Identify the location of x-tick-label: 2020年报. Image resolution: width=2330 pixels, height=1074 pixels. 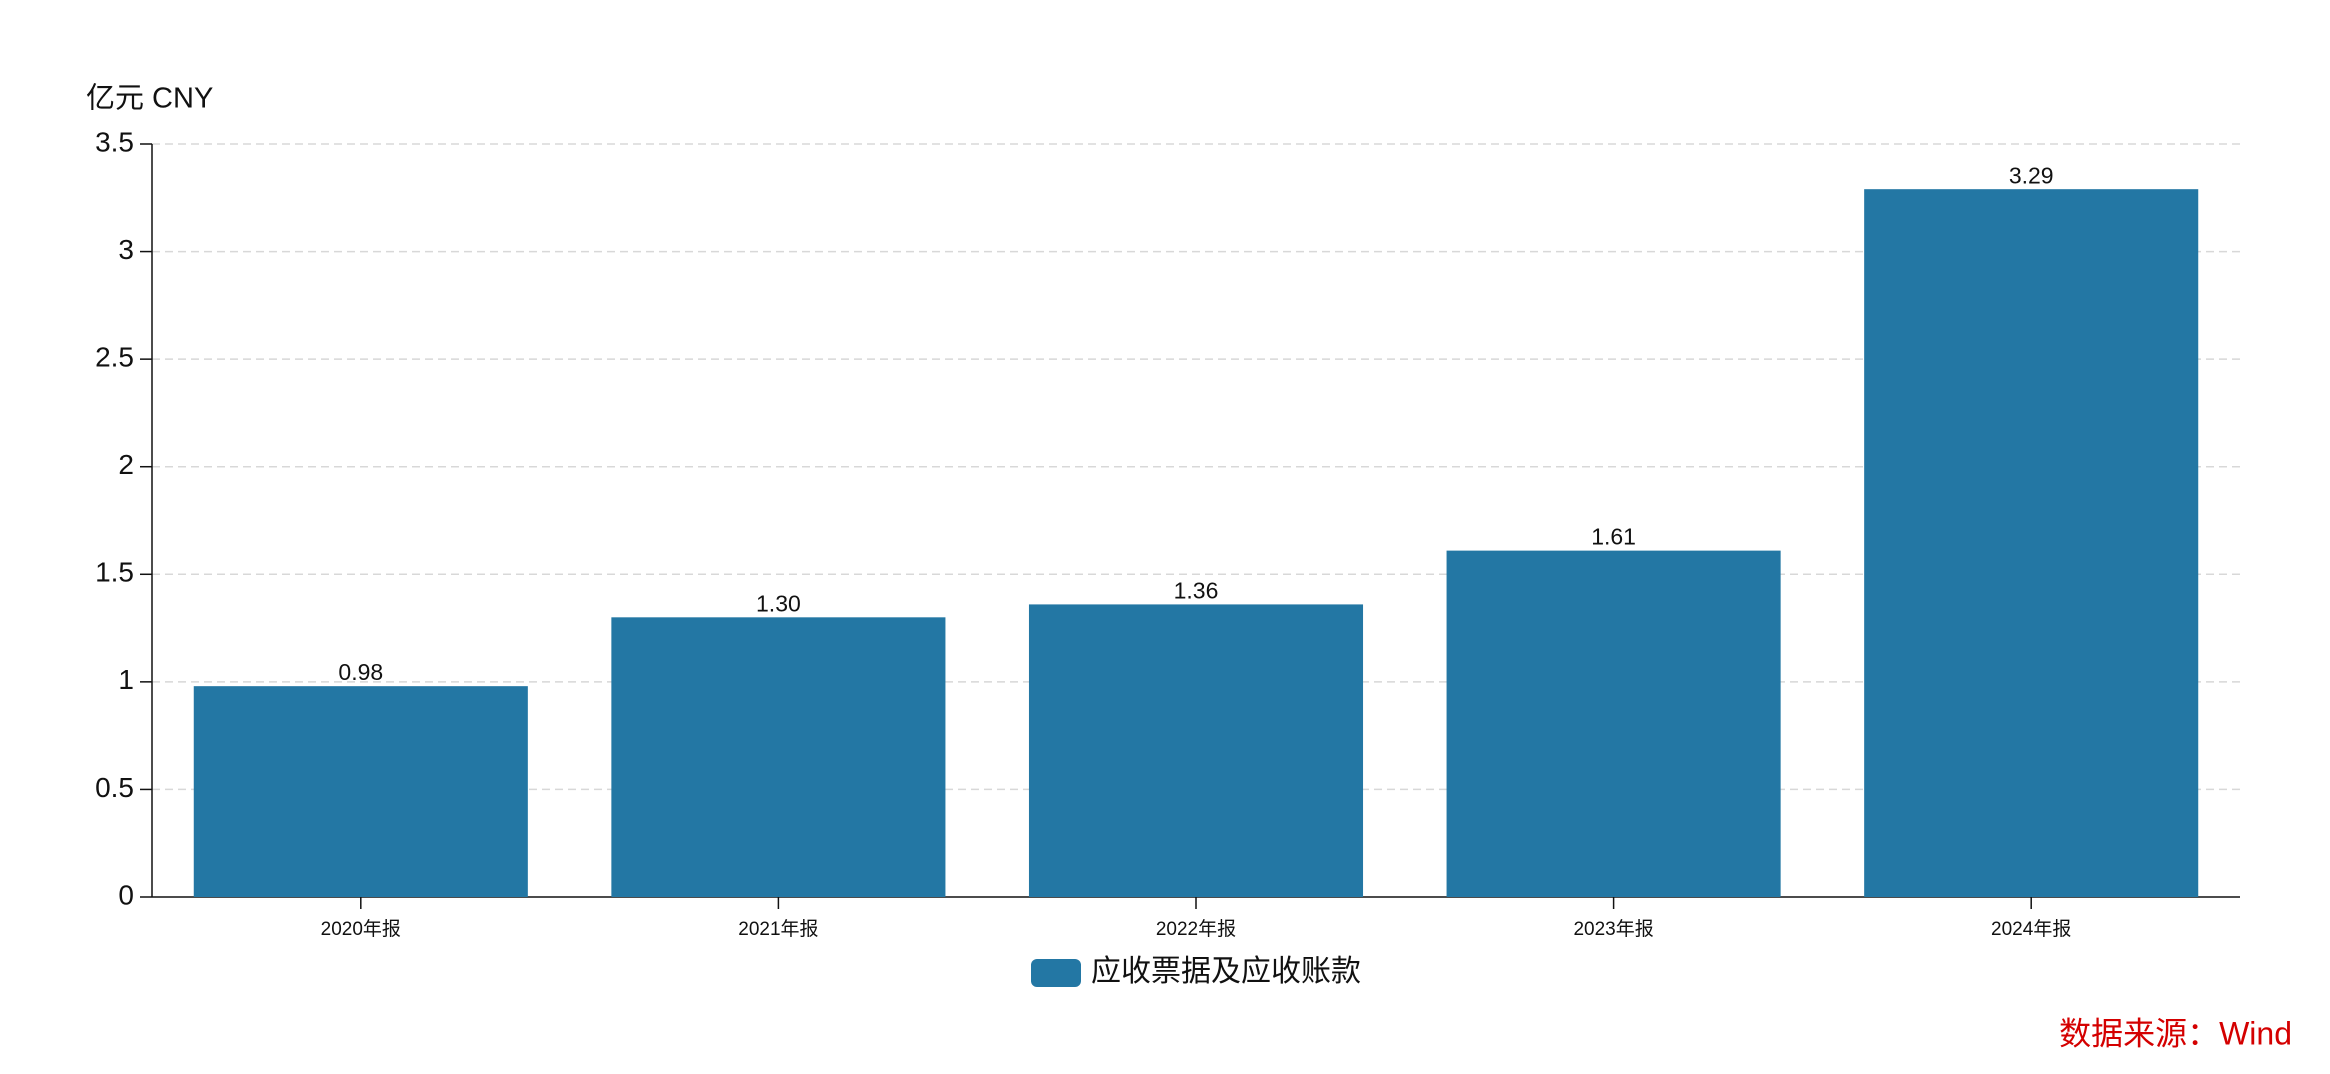
(361, 929).